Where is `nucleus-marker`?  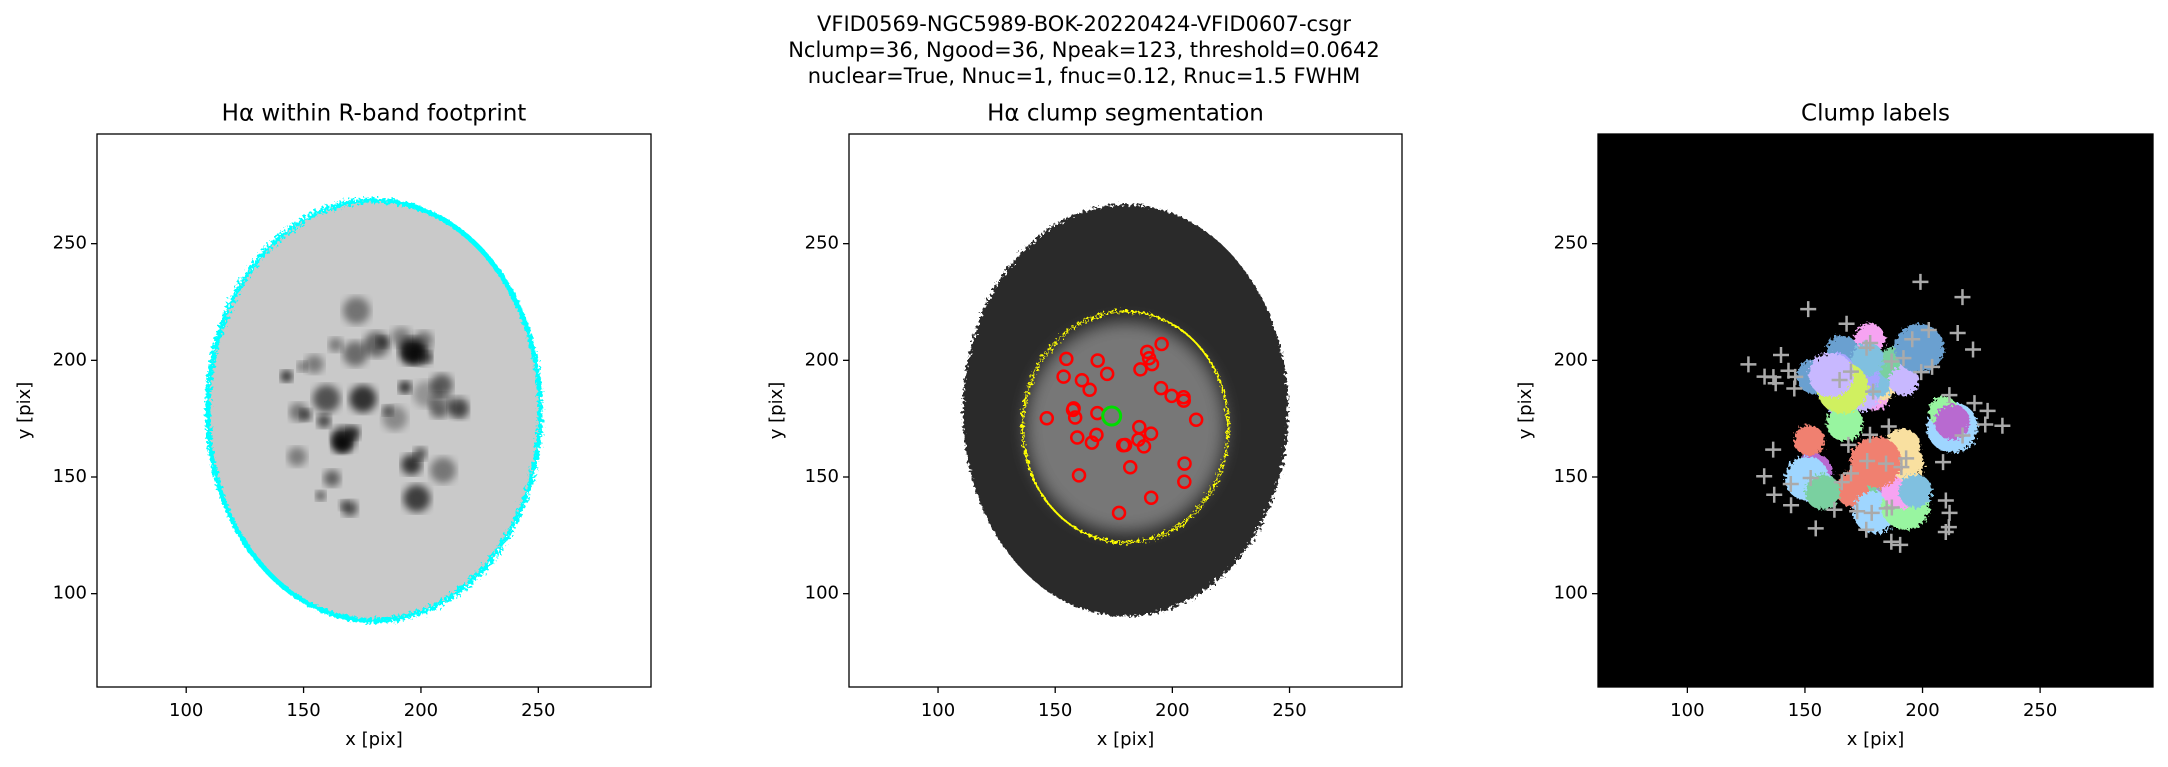 nucleus-marker is located at coordinates (1112, 416).